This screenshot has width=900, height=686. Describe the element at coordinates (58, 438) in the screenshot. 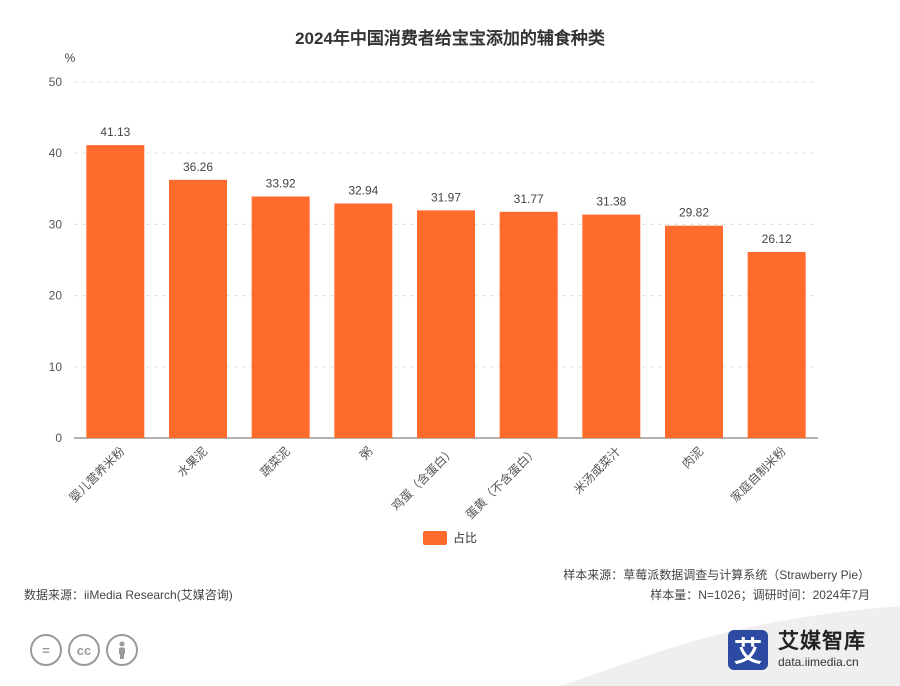

I see `y-tick-label: 0` at that location.